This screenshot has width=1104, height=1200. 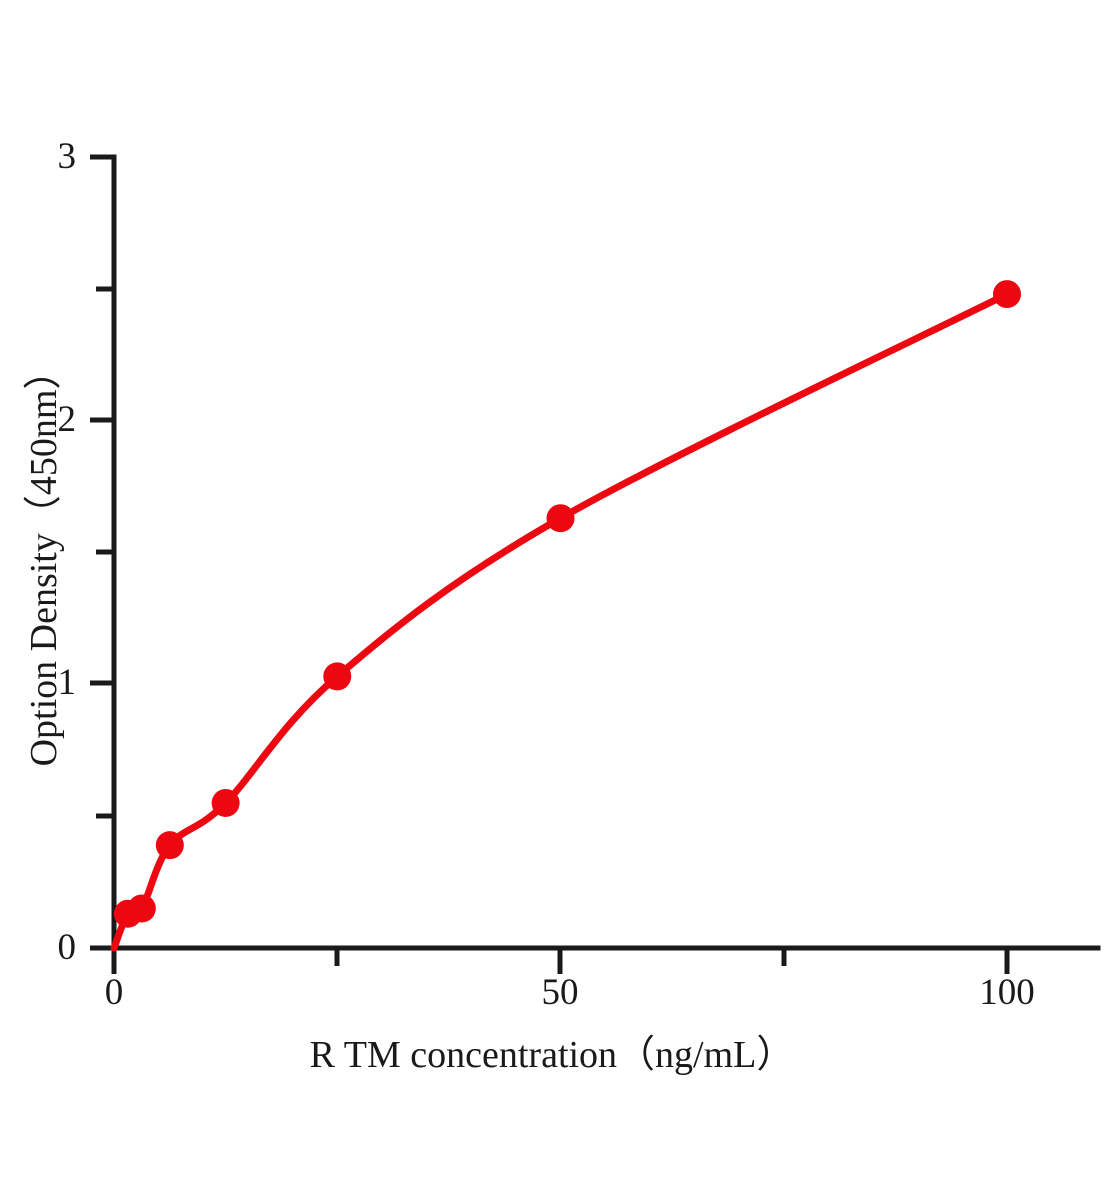 What do you see at coordinates (67, 419) in the screenshot?
I see `y-axis-tick-label-2: 2` at bounding box center [67, 419].